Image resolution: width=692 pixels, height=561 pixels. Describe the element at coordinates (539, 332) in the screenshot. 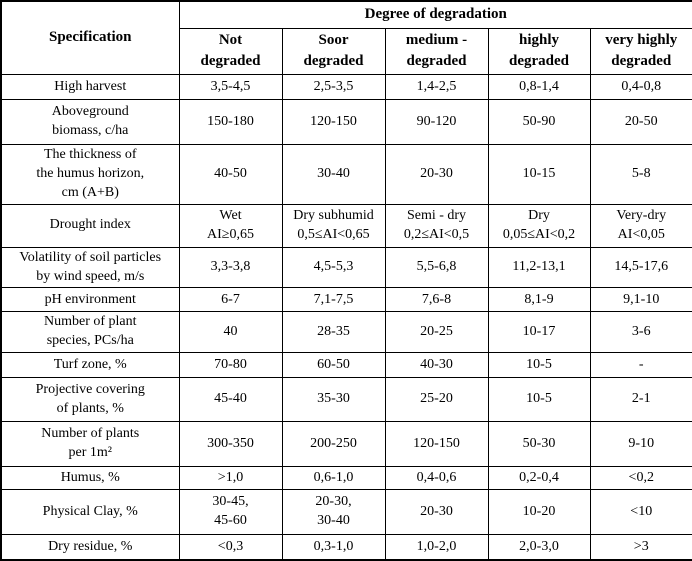

I see `cell-value: 10-17` at that location.